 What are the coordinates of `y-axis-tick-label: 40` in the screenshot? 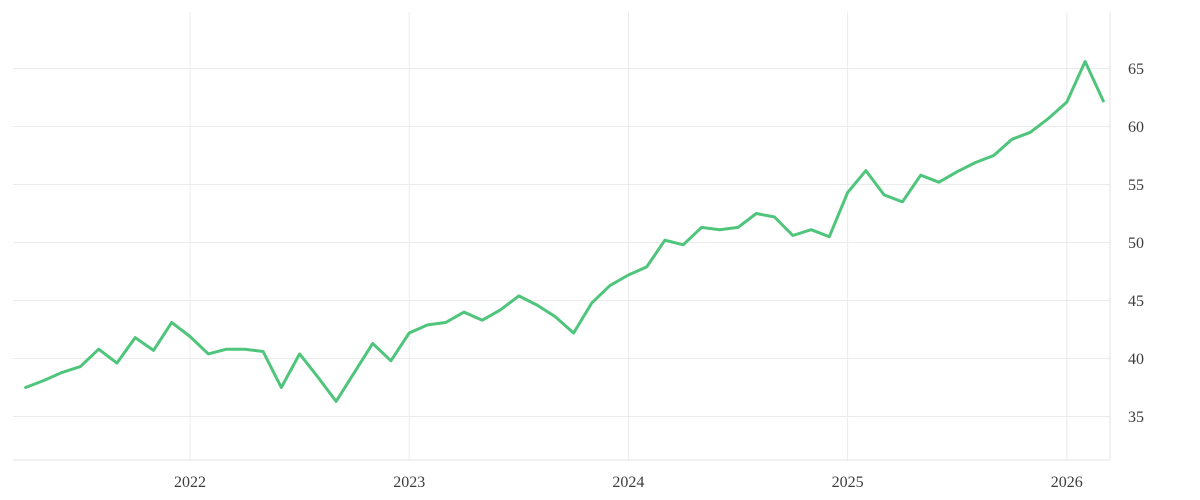 It's located at (1136, 359).